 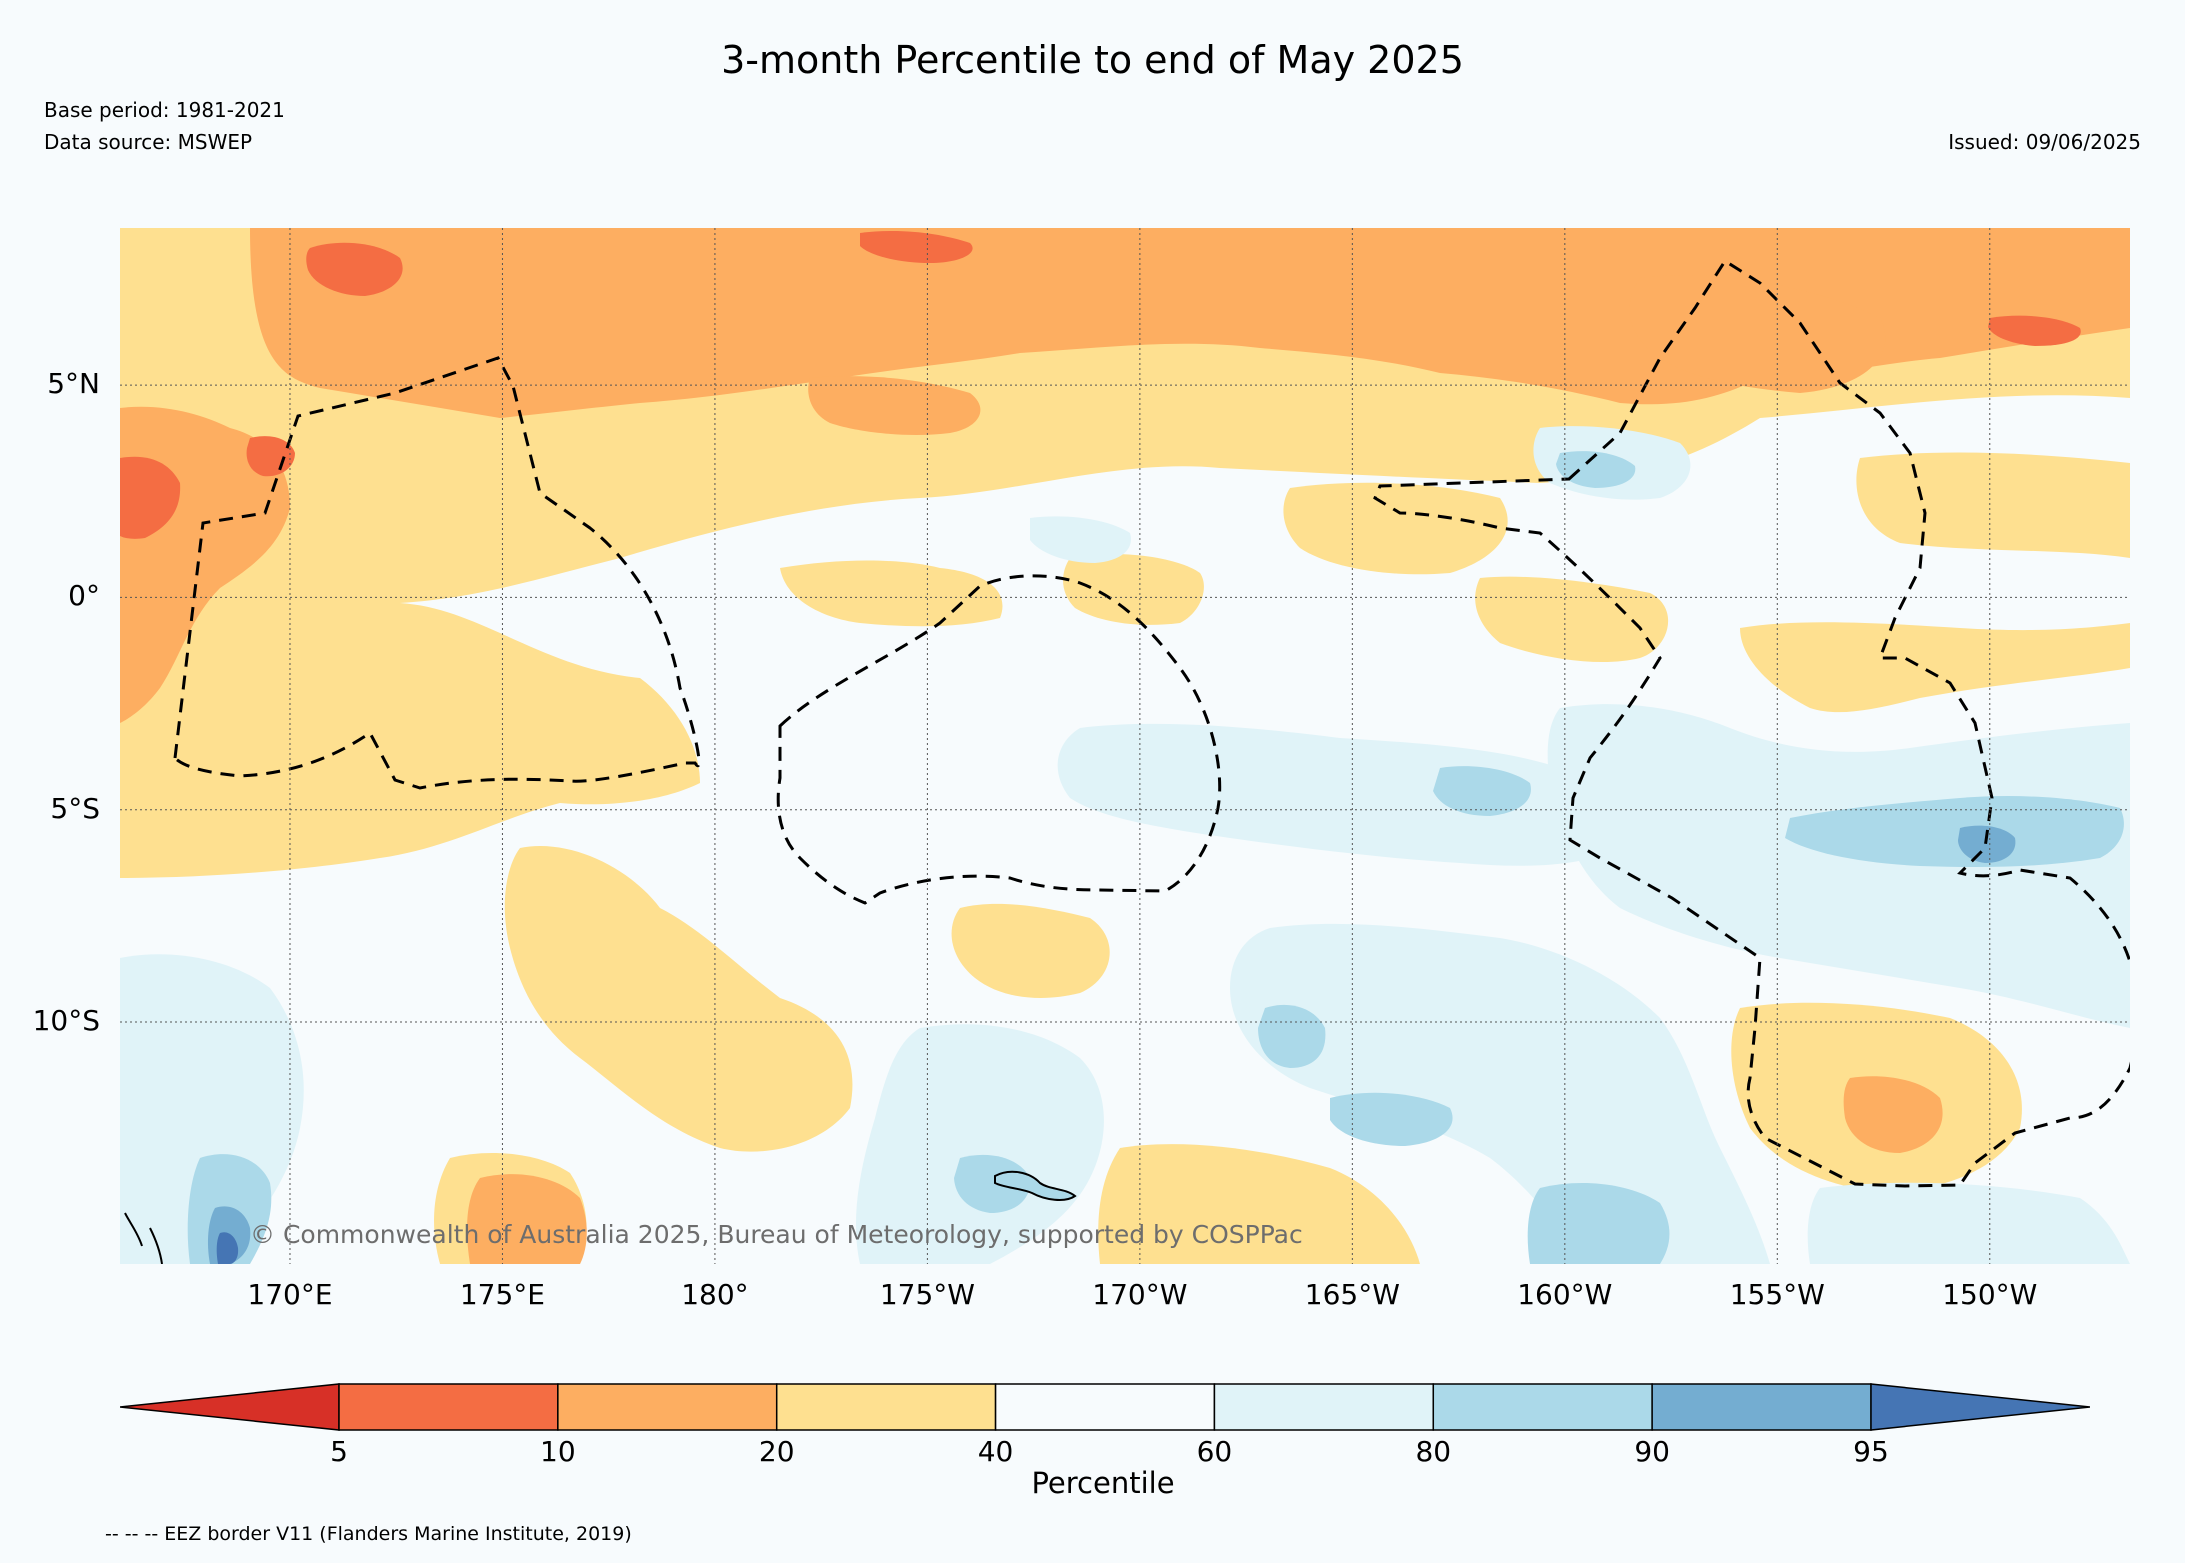 I want to click on region-80-90-north, so click(x=1596, y=469).